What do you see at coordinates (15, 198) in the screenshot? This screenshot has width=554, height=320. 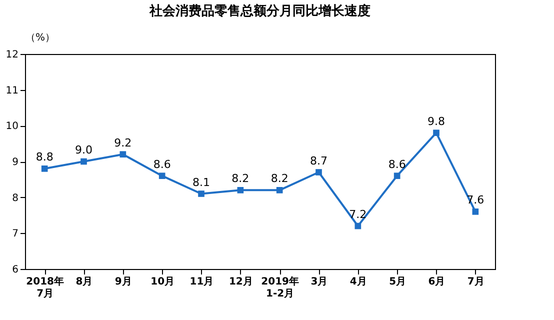 I see `y-tick-label: 8` at bounding box center [15, 198].